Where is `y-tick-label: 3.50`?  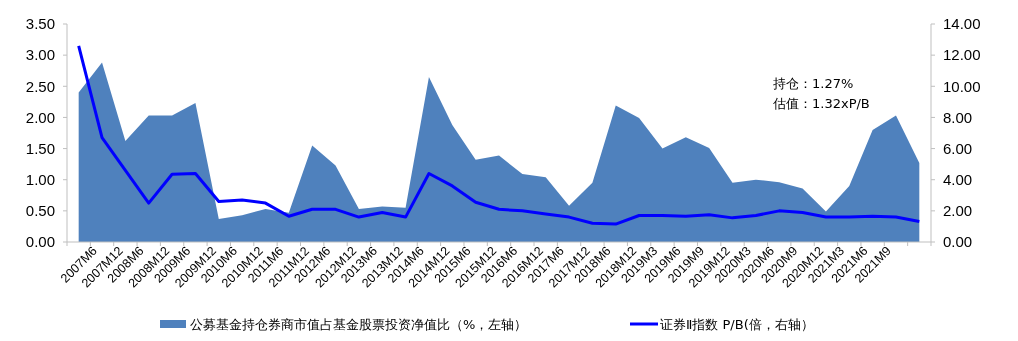 y-tick-label: 3.50 is located at coordinates (40, 24).